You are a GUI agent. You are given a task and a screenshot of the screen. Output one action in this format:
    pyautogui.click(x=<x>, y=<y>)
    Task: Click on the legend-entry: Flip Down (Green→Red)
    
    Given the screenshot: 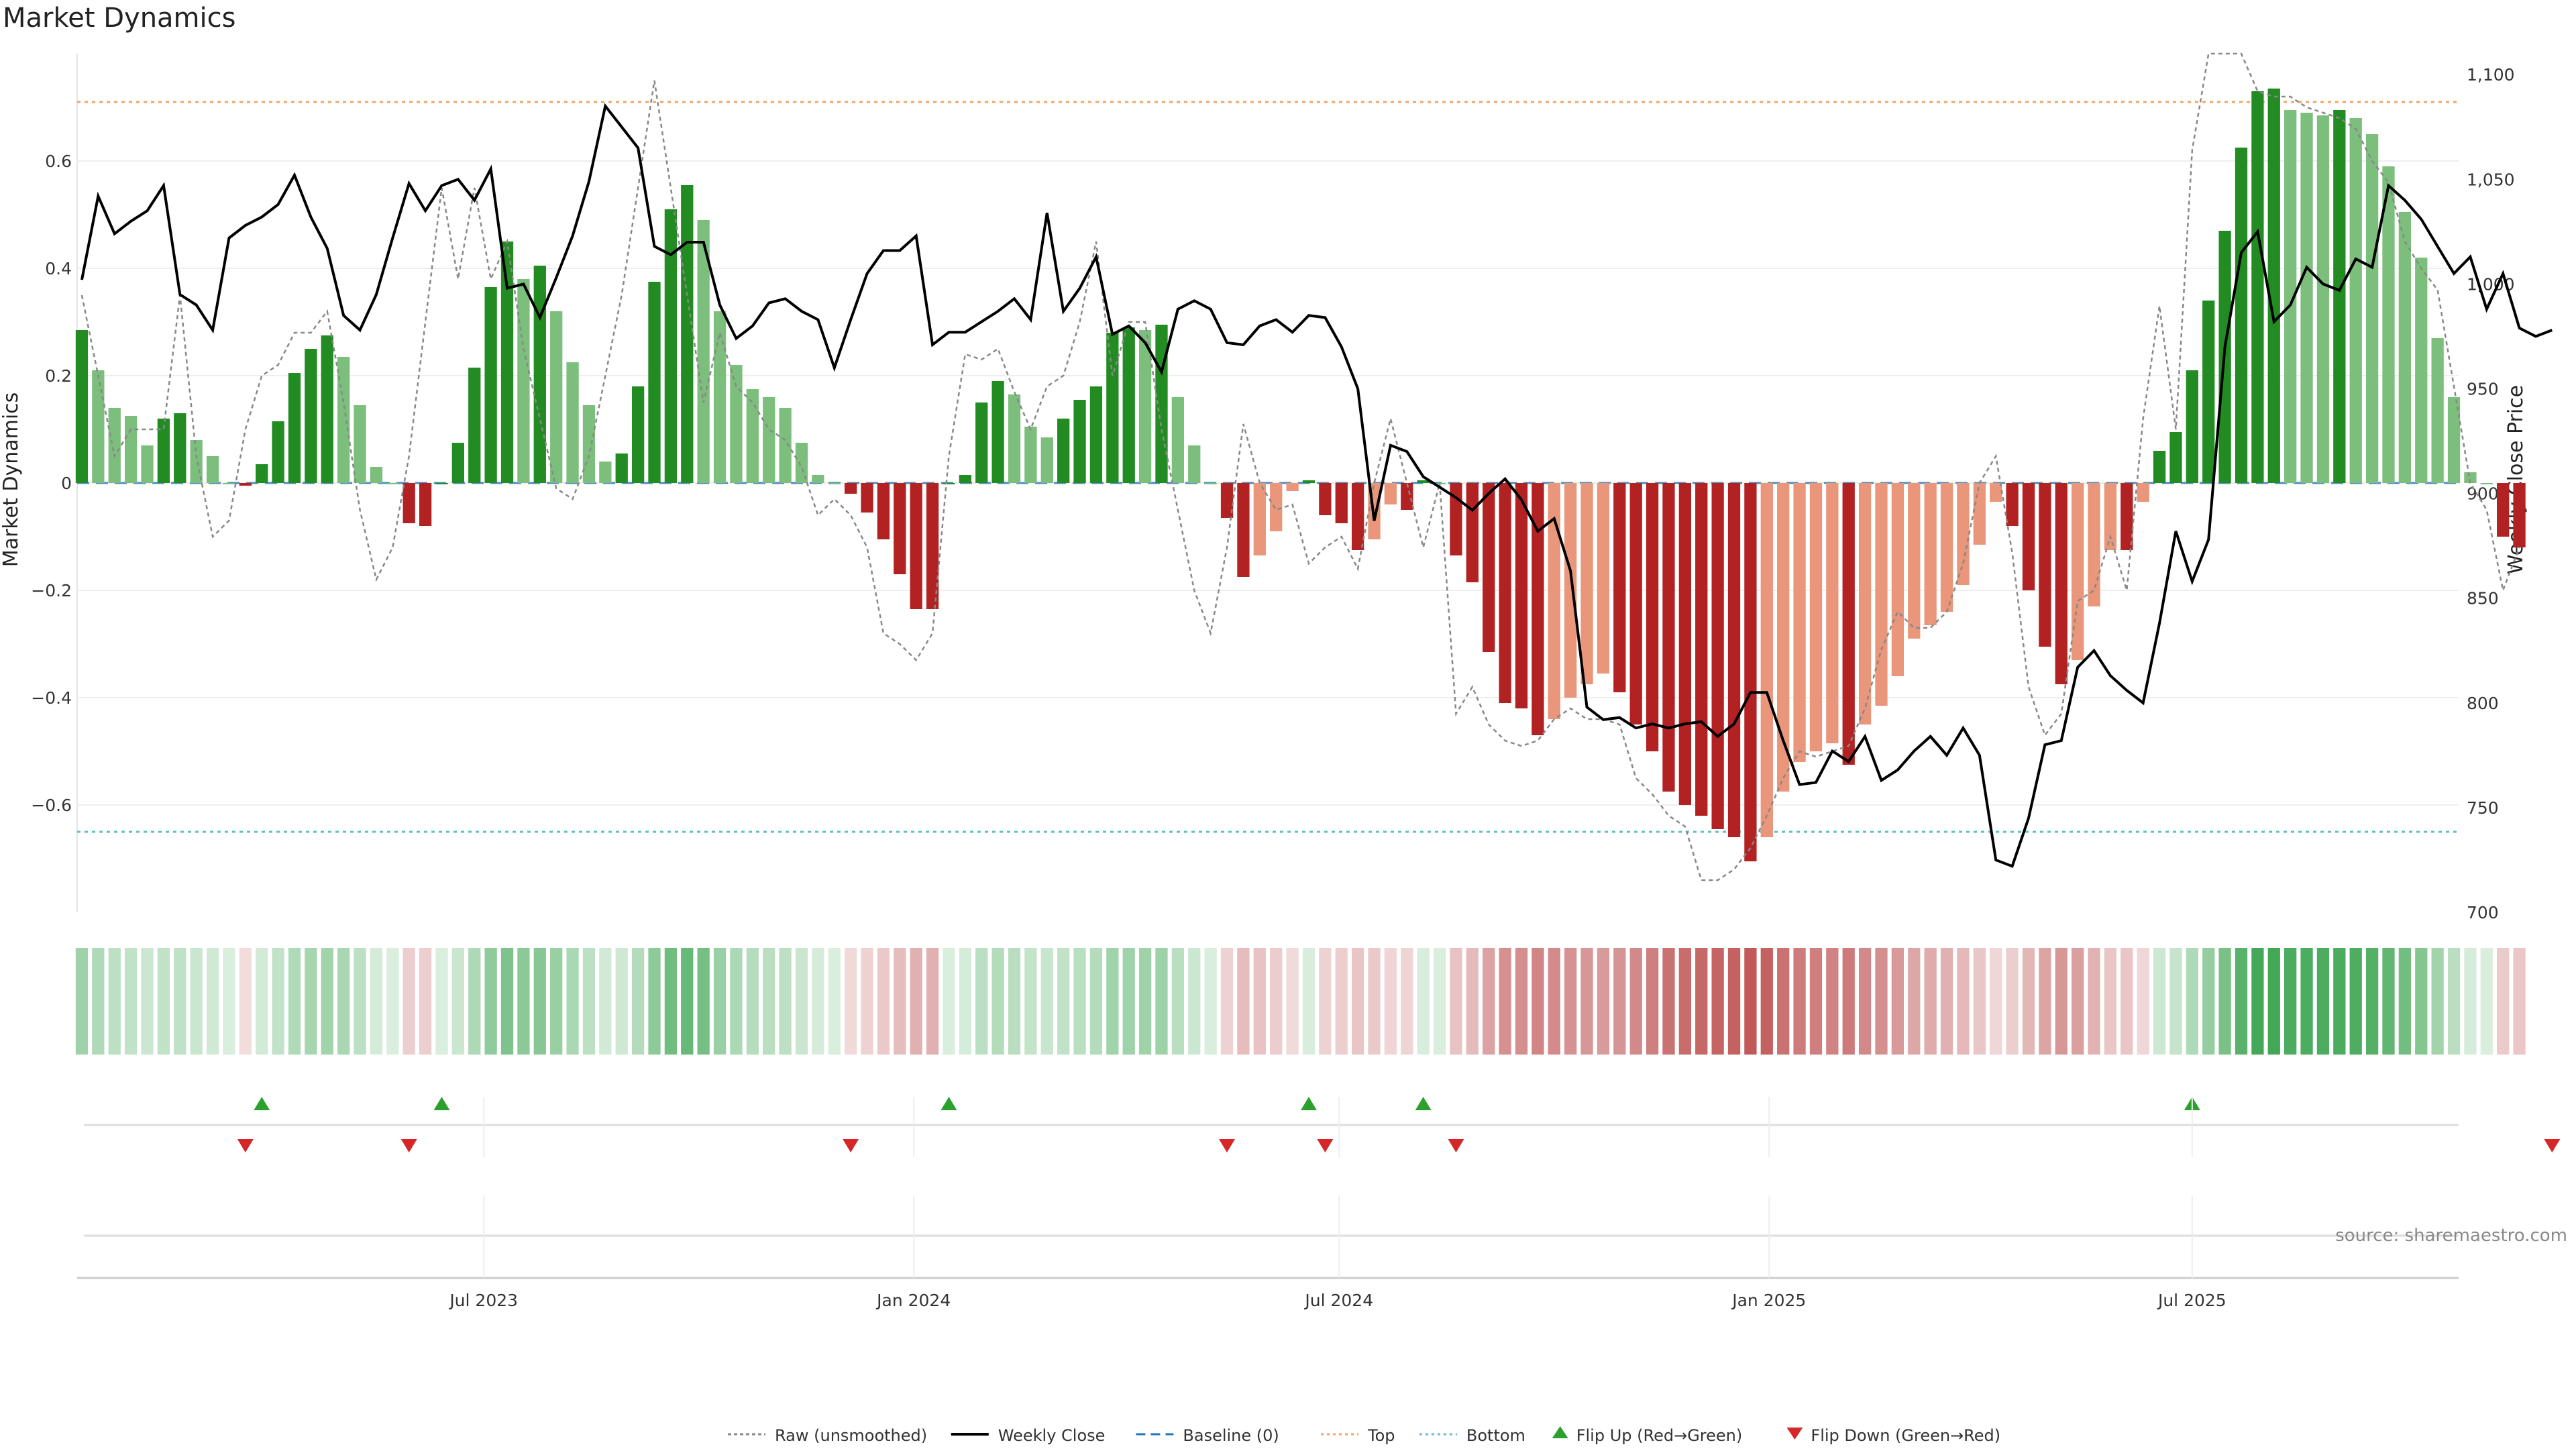 What is the action you would take?
    pyautogui.click(x=1893, y=1435)
    